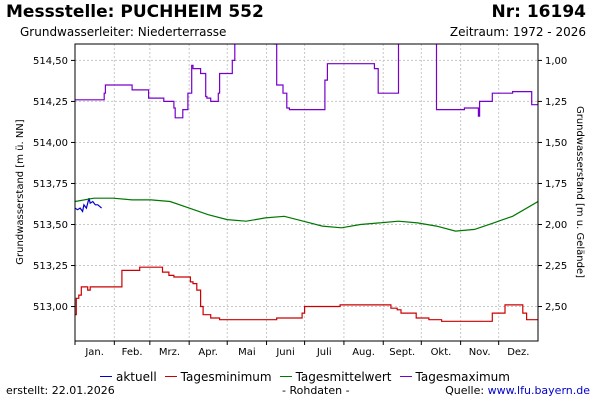  I want to click on series-max-line, so click(306, 81).